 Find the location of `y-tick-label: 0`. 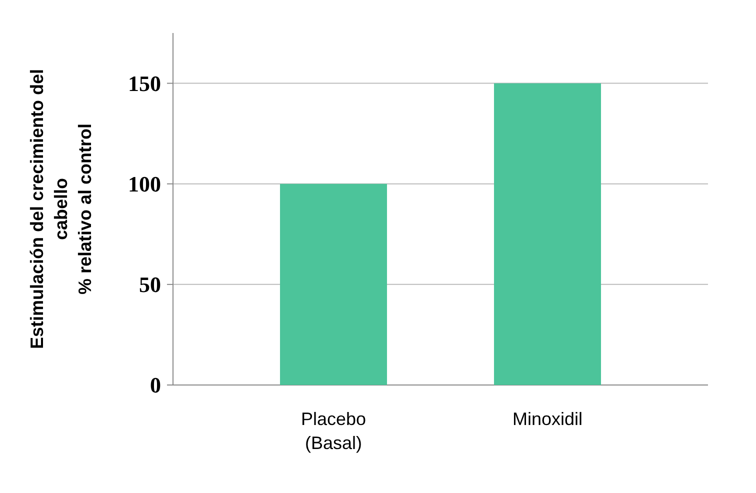

y-tick-label: 0 is located at coordinates (155, 385).